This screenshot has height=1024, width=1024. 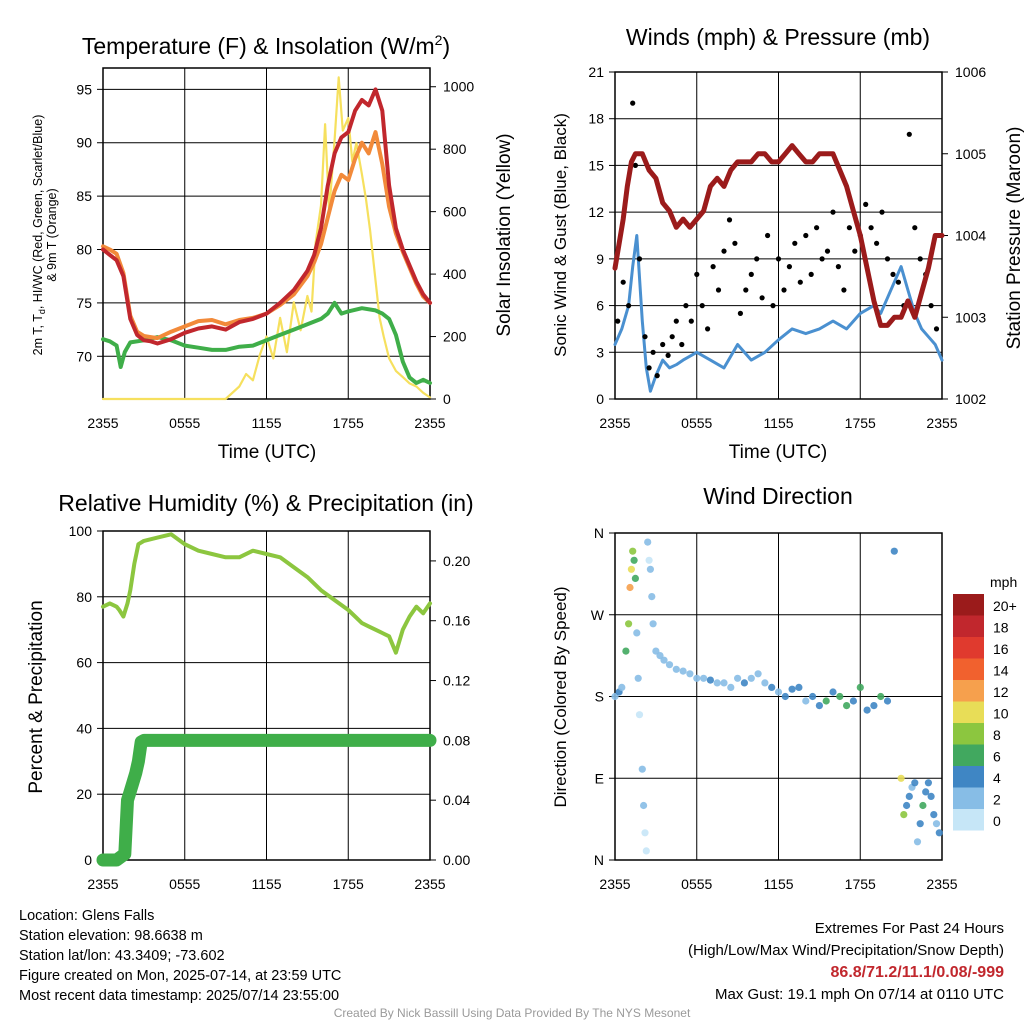 What do you see at coordinates (1014, 238) in the screenshot?
I see `pressure-y2label: Station Pressure (Maroon)` at bounding box center [1014, 238].